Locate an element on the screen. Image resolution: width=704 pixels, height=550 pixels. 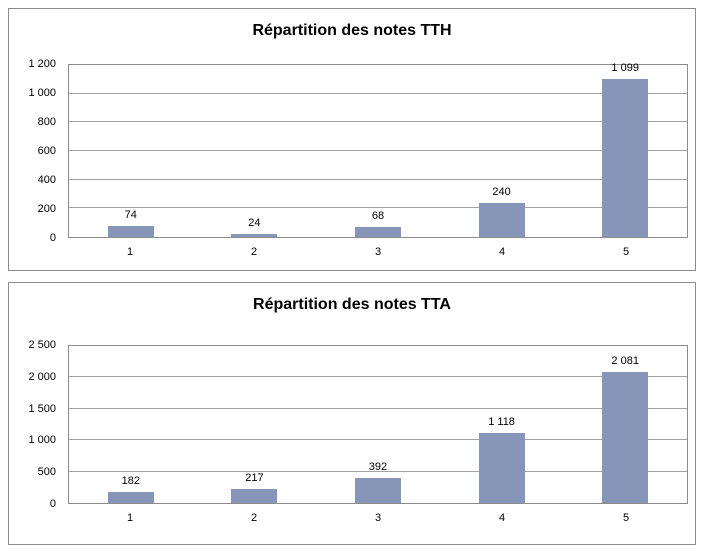
bar: 24 is located at coordinates (254, 227).